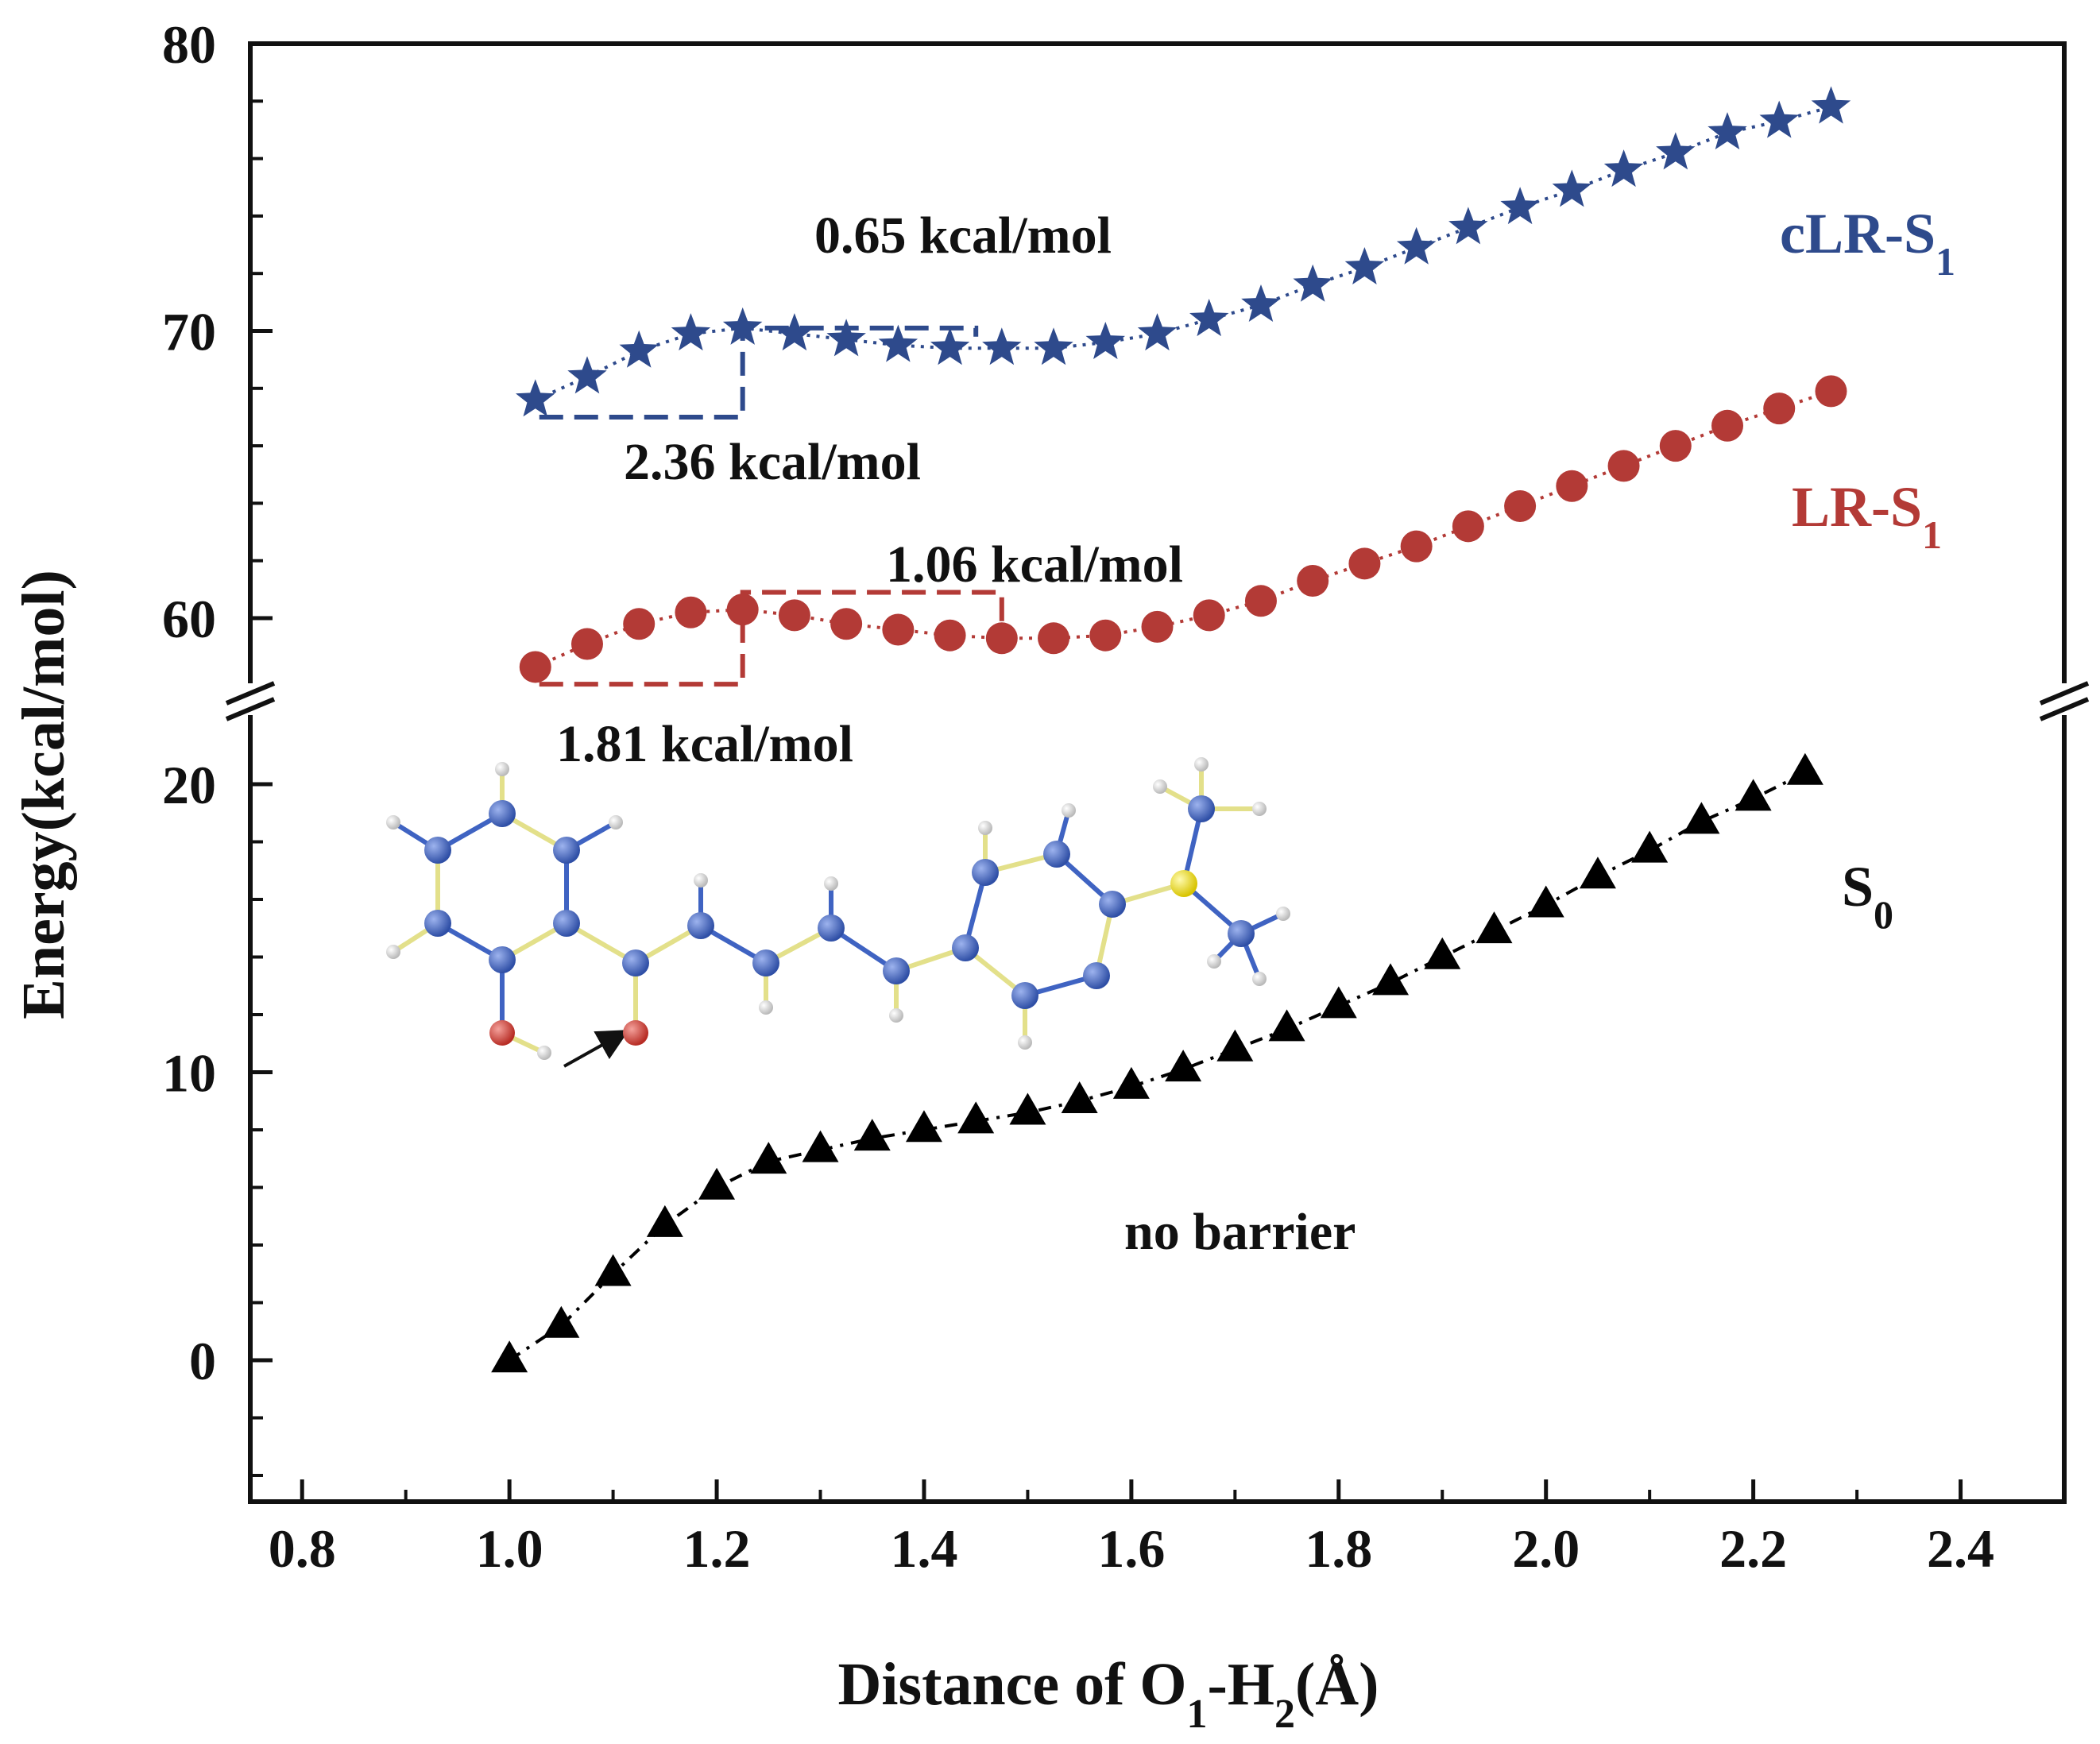 The height and width of the screenshot is (1744, 2100). Describe the element at coordinates (1034, 565) in the screenshot. I see `annotation-LR-upper-barrier: 1.06 kcal/mol` at that location.